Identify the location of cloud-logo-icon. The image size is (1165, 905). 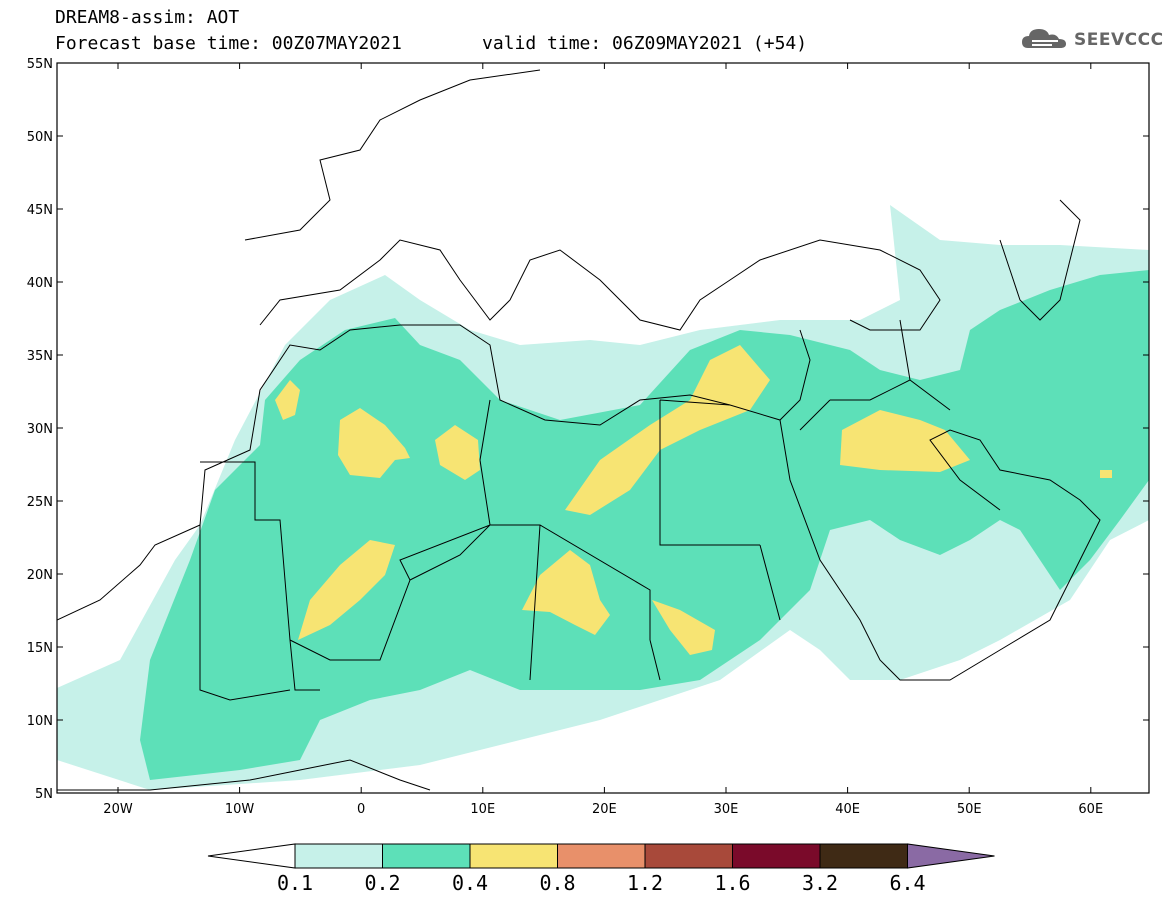
(1044, 38).